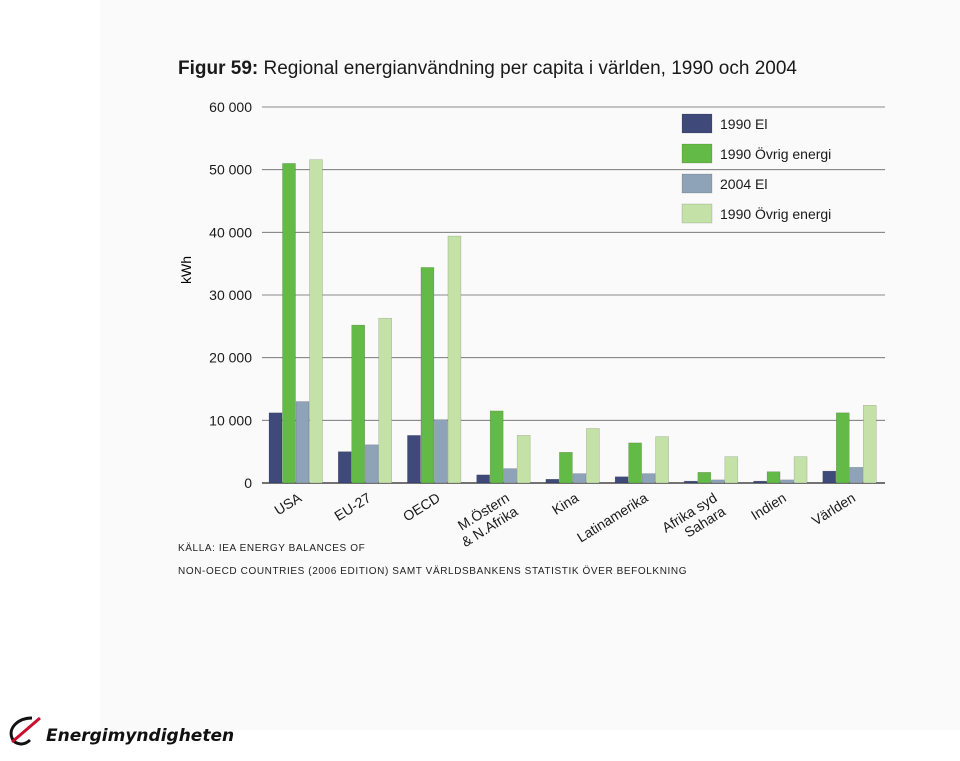 The height and width of the screenshot is (761, 960). What do you see at coordinates (272, 548) in the screenshot?
I see `source-line-1: KÄLLA: IEA ENERGY BALANCES OF` at bounding box center [272, 548].